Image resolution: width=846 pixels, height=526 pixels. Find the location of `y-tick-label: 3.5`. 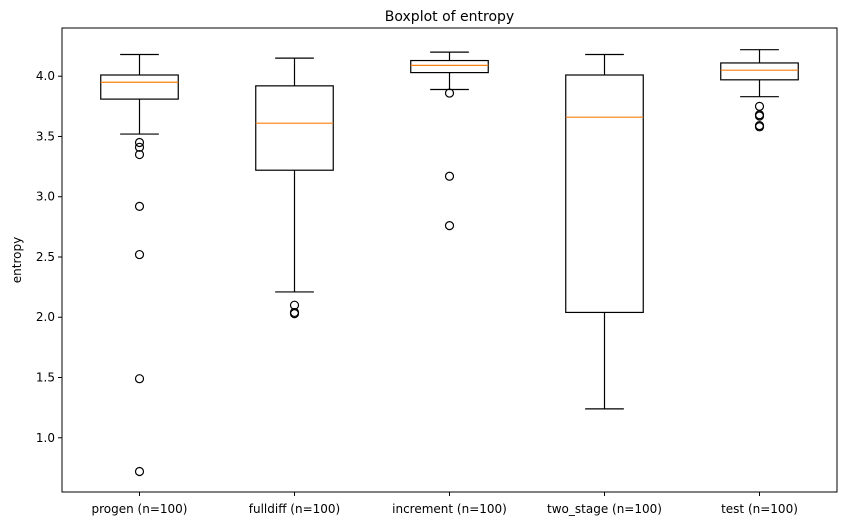

y-tick-label: 3.5 is located at coordinates (45, 136).